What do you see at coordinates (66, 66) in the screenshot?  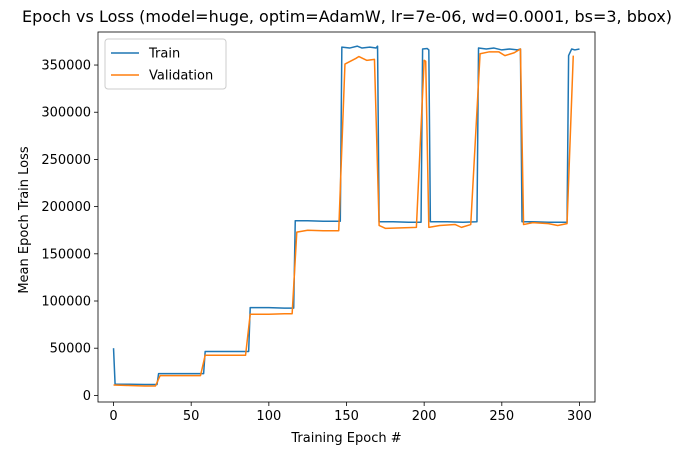 I see `y-tick-label-350000: 350000` at bounding box center [66, 66].